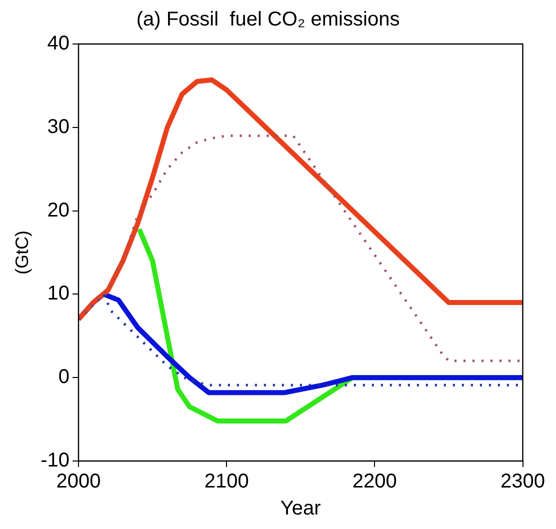 The width and height of the screenshot is (556, 529). Describe the element at coordinates (22, 252) in the screenshot. I see `y-axis-title: (GtC)` at that location.